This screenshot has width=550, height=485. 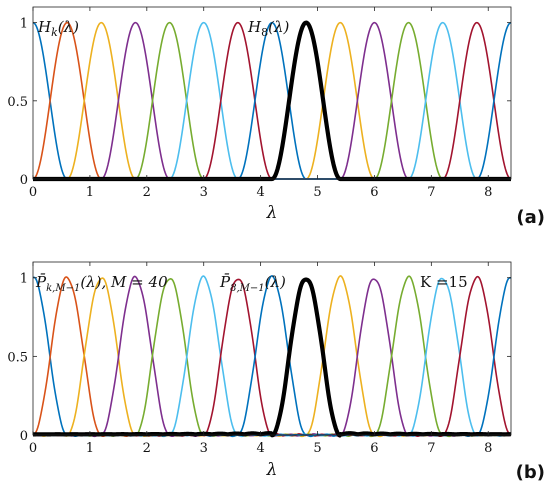 I want to click on panel-a-annotation-h8: H8(λ), so click(x=268, y=28).